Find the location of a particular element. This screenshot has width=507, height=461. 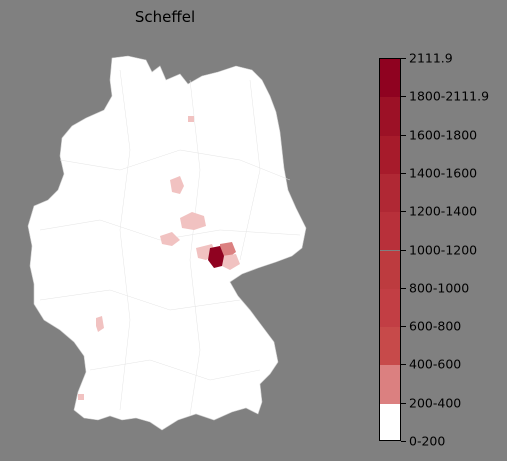

legend-label: 0-200 is located at coordinates (427, 441).